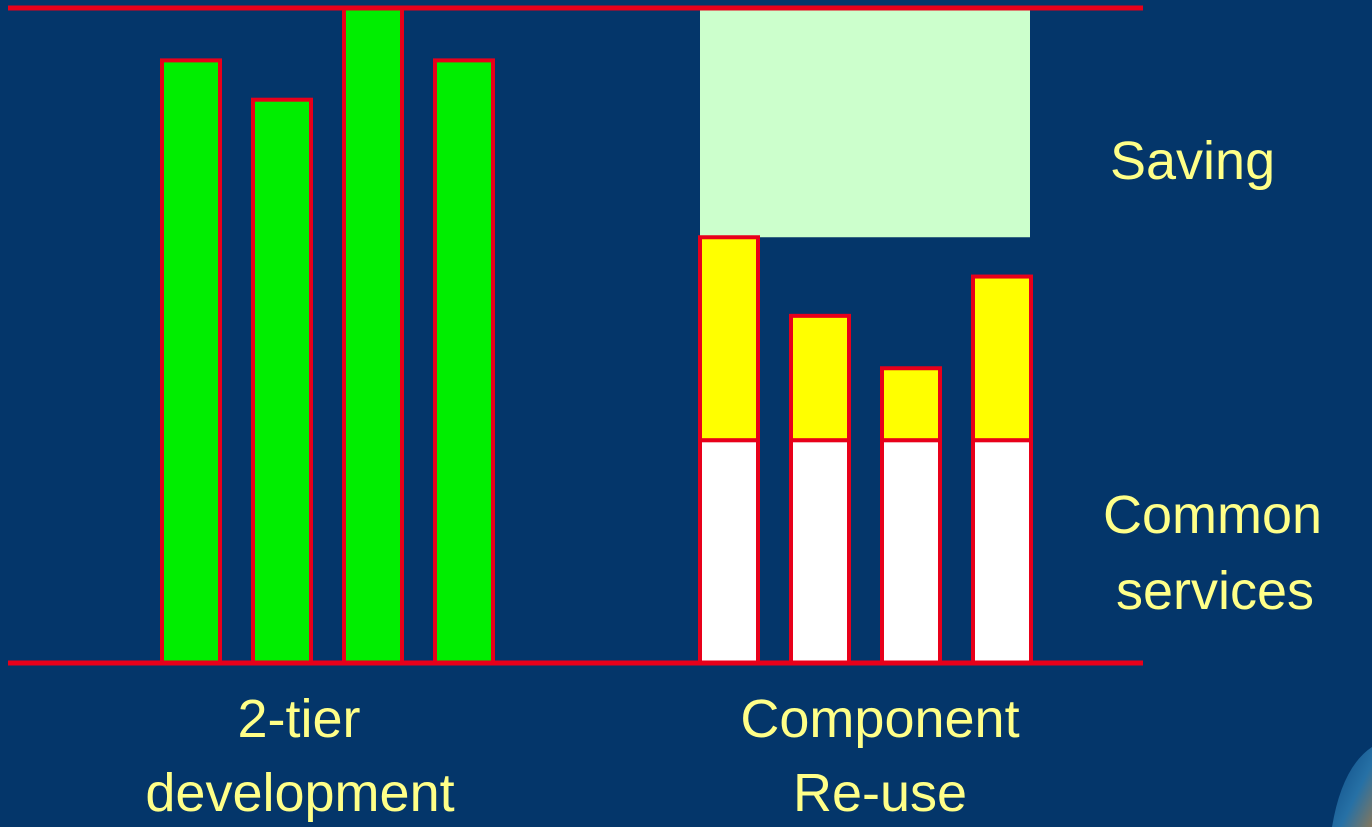  What do you see at coordinates (1352, 787) in the screenshot?
I see `background-globe-edge` at bounding box center [1352, 787].